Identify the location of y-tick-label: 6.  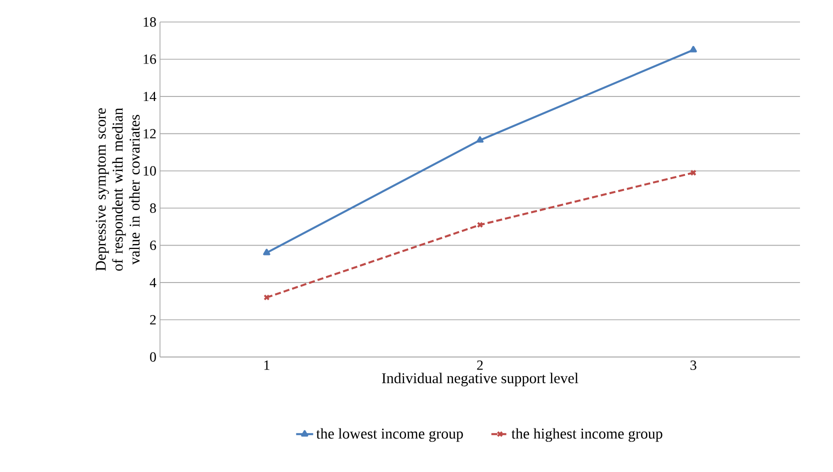
(153, 245).